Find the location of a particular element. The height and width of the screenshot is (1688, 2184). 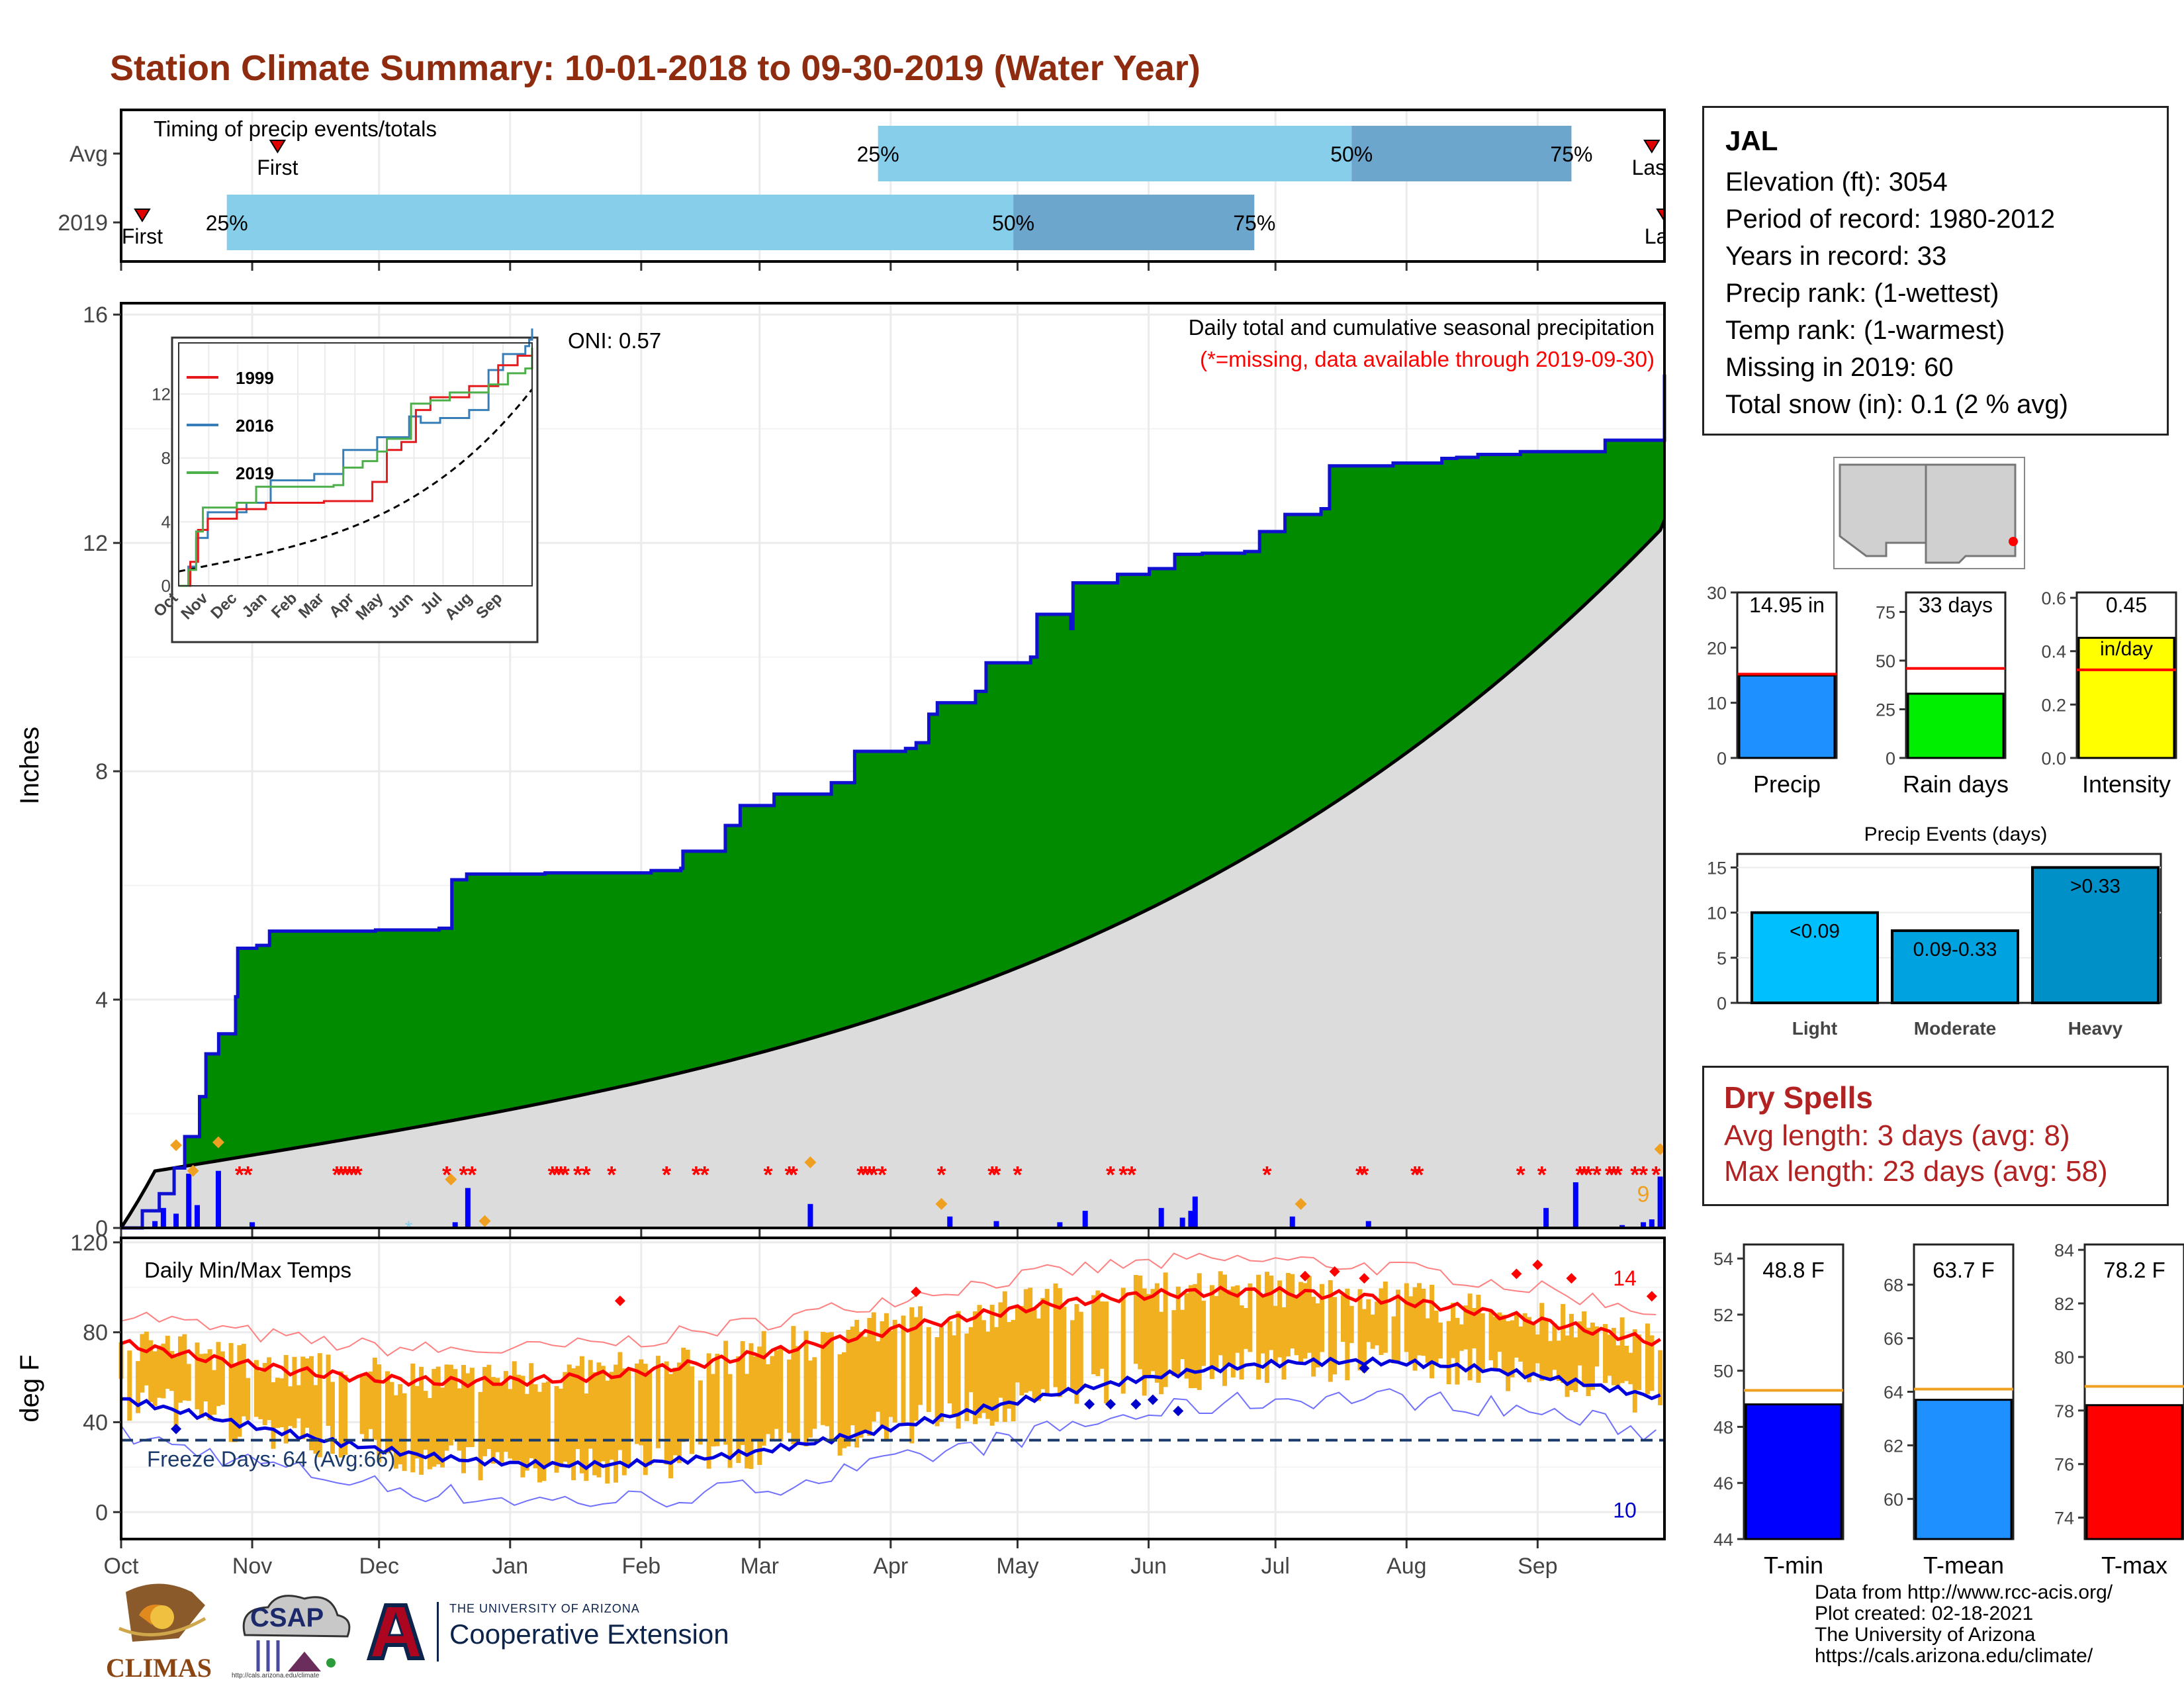

y-tick-label: 0 is located at coordinates (101, 1228).